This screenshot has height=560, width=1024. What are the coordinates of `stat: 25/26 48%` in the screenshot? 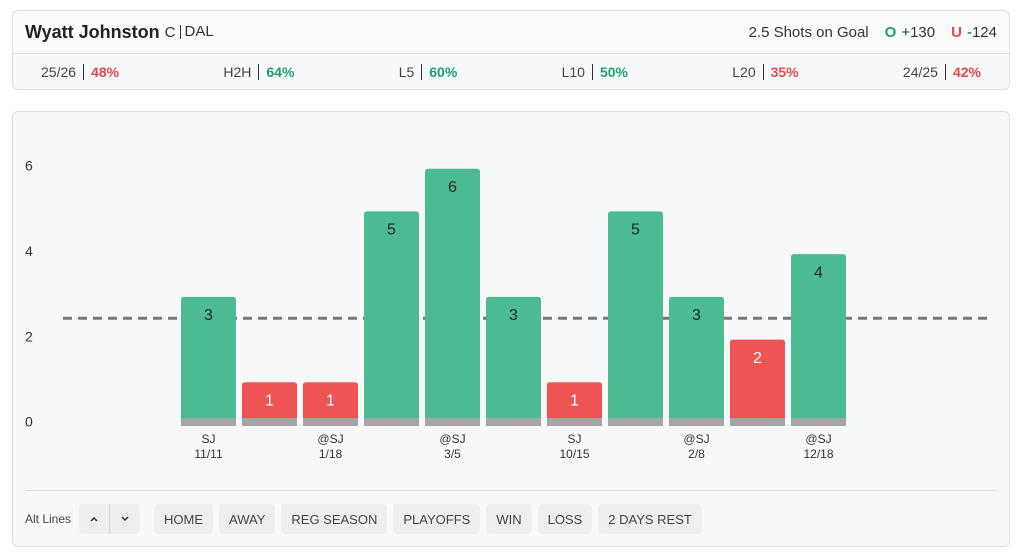 It's located at (80, 72).